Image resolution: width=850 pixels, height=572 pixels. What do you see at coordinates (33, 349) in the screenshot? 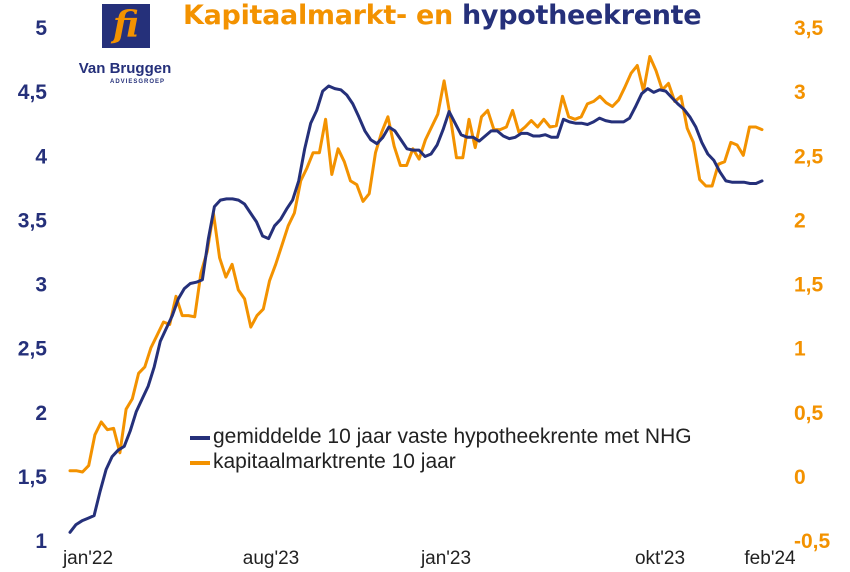
I see `left-tick-label: 2,5` at bounding box center [33, 349].